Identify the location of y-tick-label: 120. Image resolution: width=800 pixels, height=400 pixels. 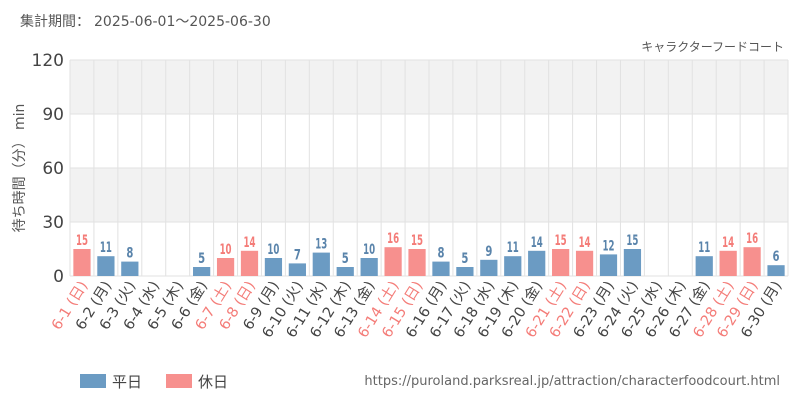
(48, 61).